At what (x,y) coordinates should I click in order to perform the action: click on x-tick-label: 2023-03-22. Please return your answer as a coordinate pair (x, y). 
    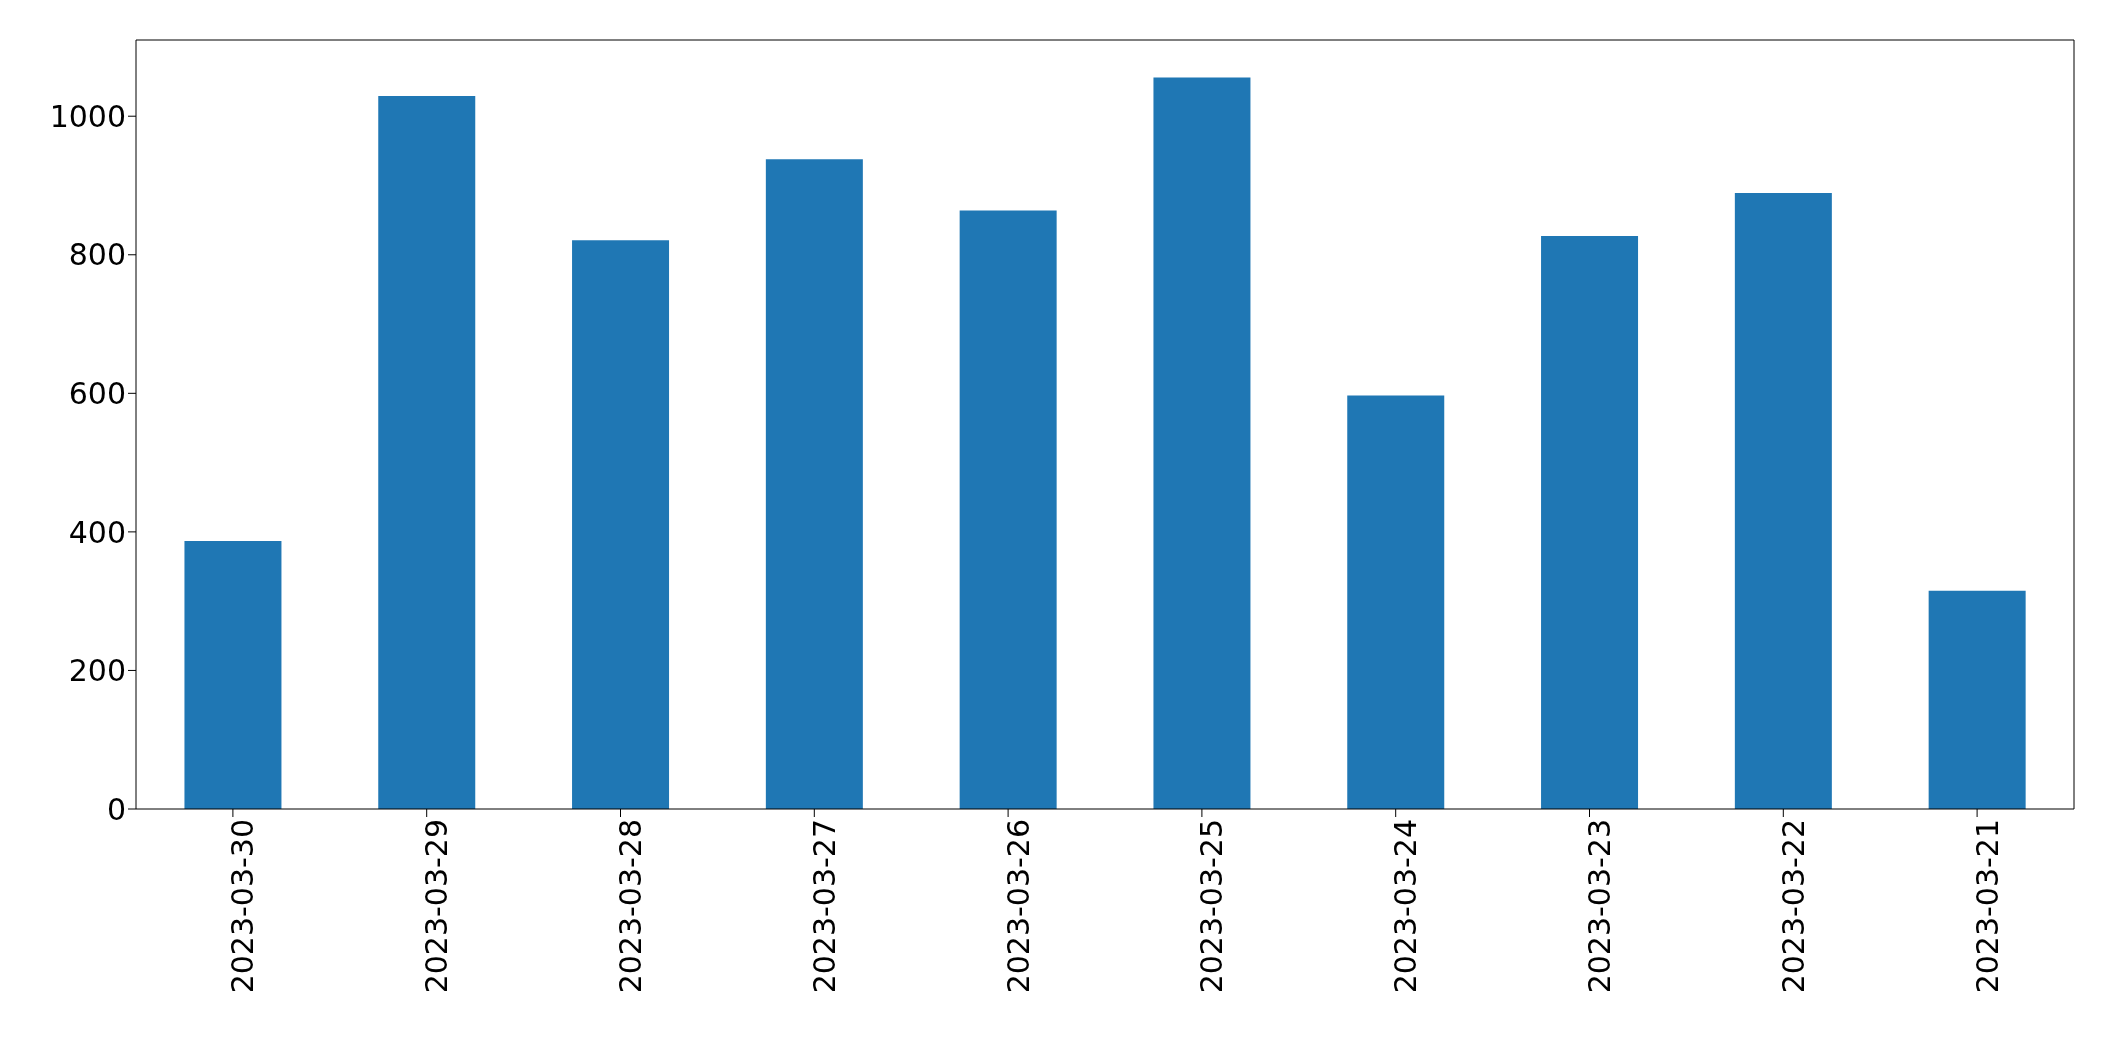
    Looking at the image, I should click on (1793, 906).